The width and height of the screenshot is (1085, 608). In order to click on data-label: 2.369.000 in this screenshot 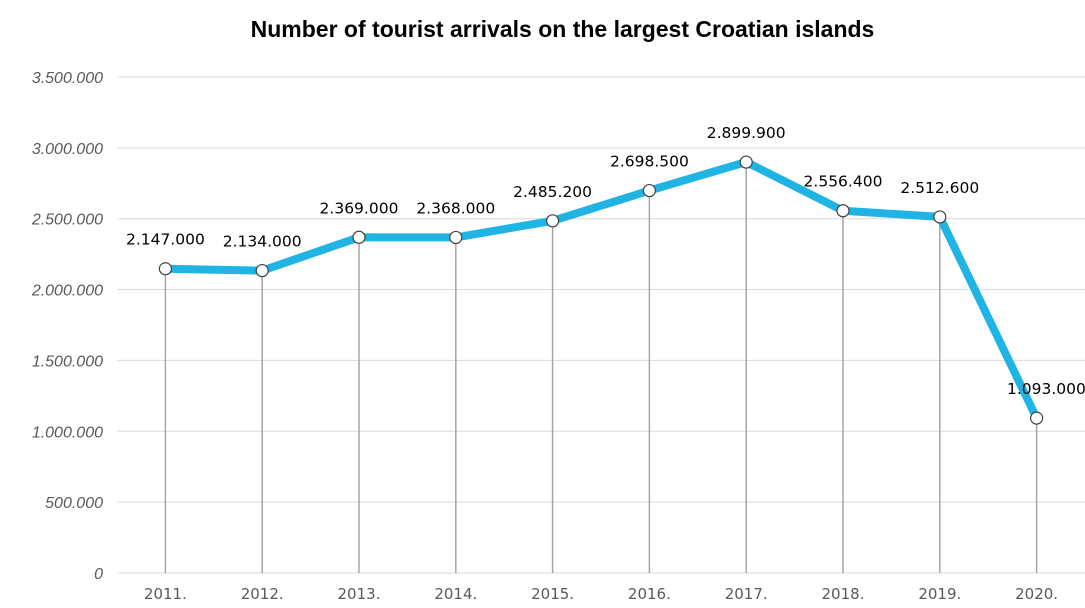, I will do `click(359, 208)`.